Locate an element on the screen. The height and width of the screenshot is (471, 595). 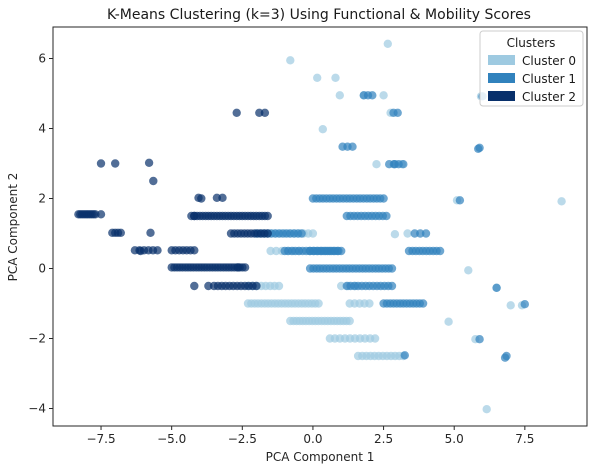
legend: Clusters Cluster 0 Cluster 1 Cluster 2 is located at coordinates (531, 68).